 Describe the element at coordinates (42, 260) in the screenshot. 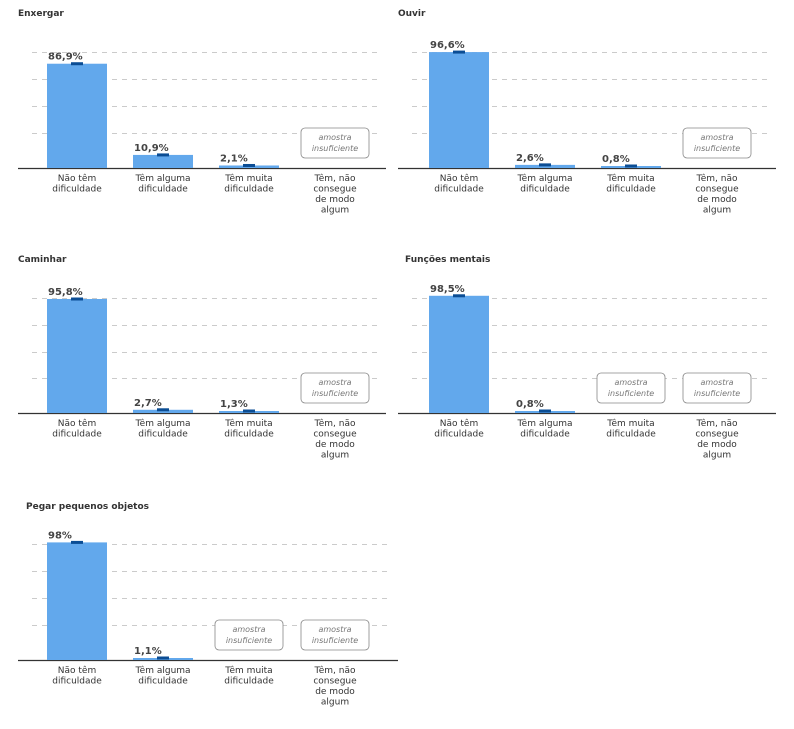

I see `chart-title: Caminhar` at that location.